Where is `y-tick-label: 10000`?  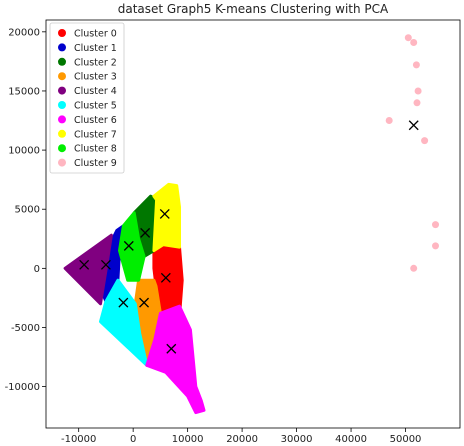
y-tick-label: 10000 is located at coordinates (24, 151).